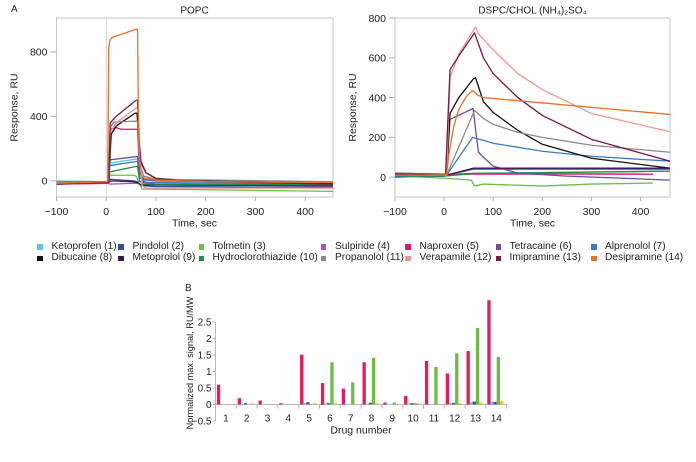 The height and width of the screenshot is (462, 696). Describe the element at coordinates (353, 107) in the screenshot. I see `dspc-chol-y-axis-label: Response, RU` at that location.